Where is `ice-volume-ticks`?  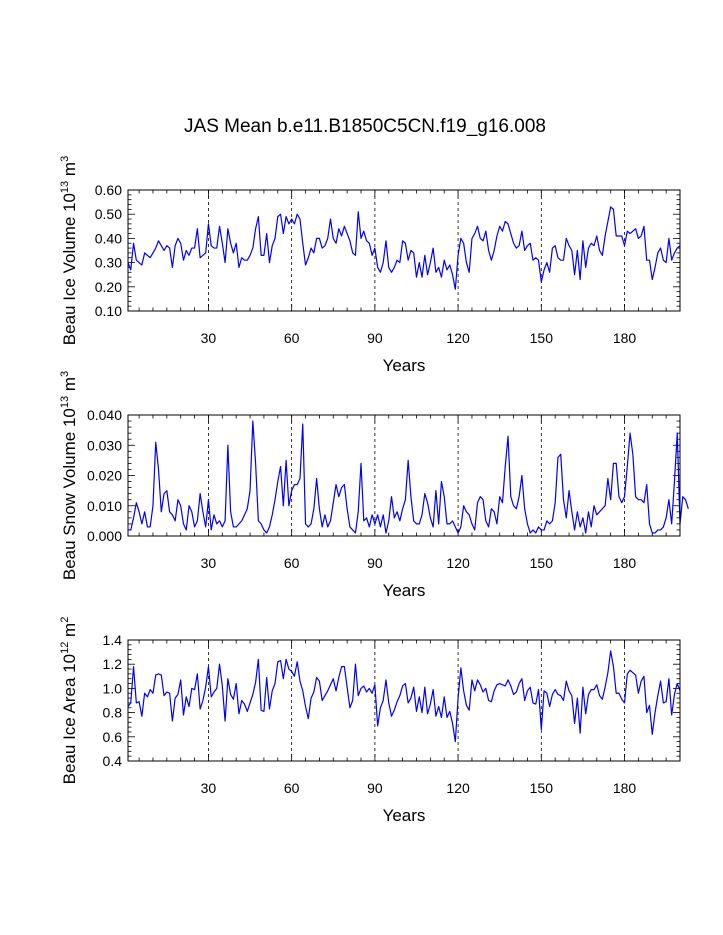 ice-volume-ticks is located at coordinates (404, 250).